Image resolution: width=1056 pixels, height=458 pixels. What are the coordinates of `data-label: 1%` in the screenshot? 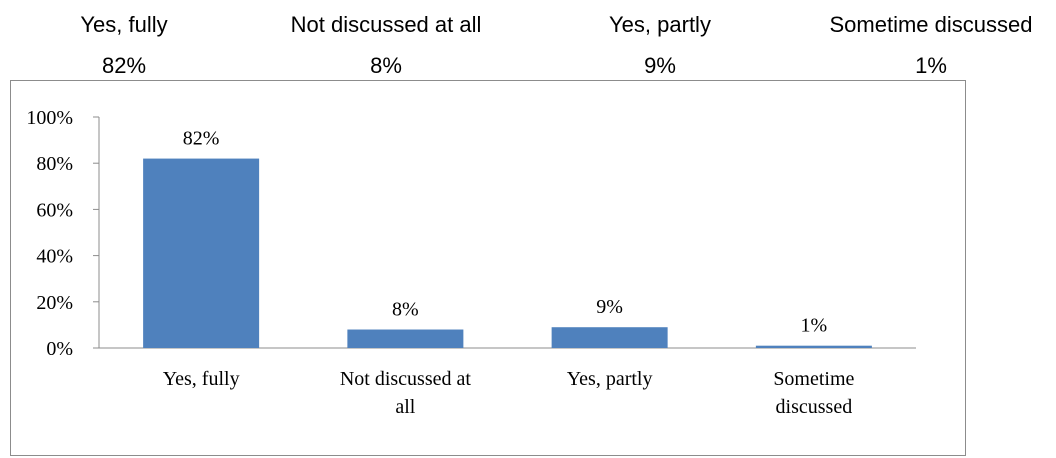 It's located at (814, 326).